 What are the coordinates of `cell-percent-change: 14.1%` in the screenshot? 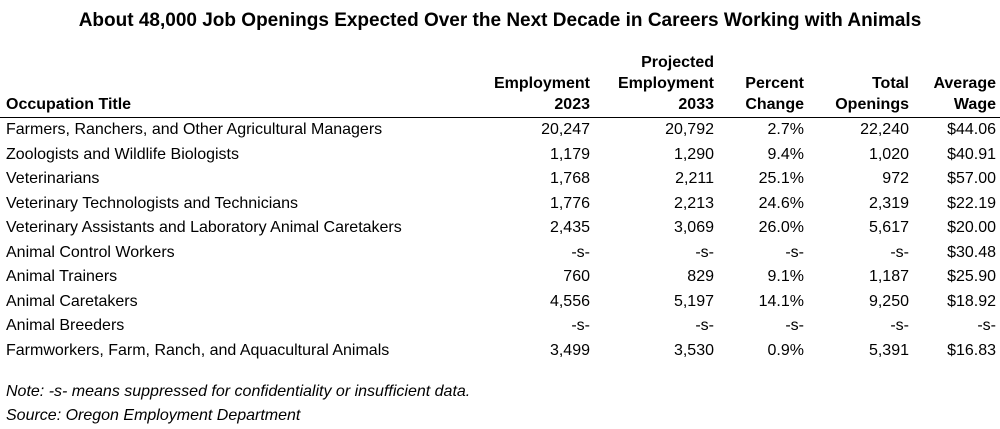 It's located at (781, 301).